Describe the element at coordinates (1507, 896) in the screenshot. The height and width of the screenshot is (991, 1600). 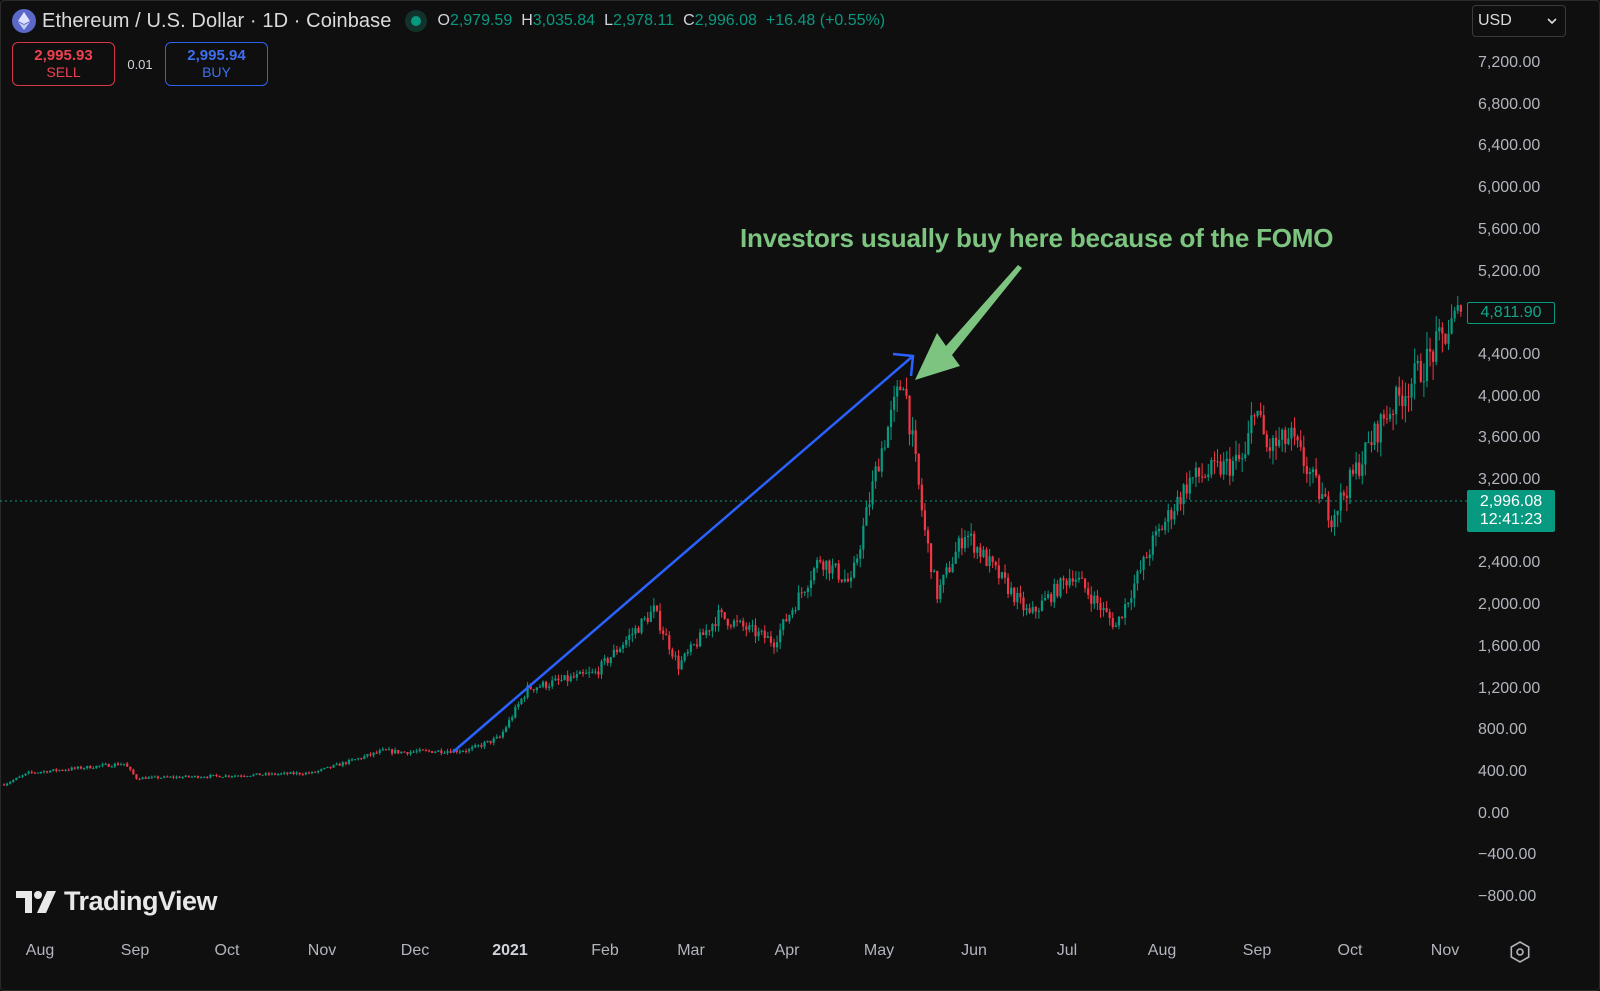
I see `price-tick: −800.00` at that location.